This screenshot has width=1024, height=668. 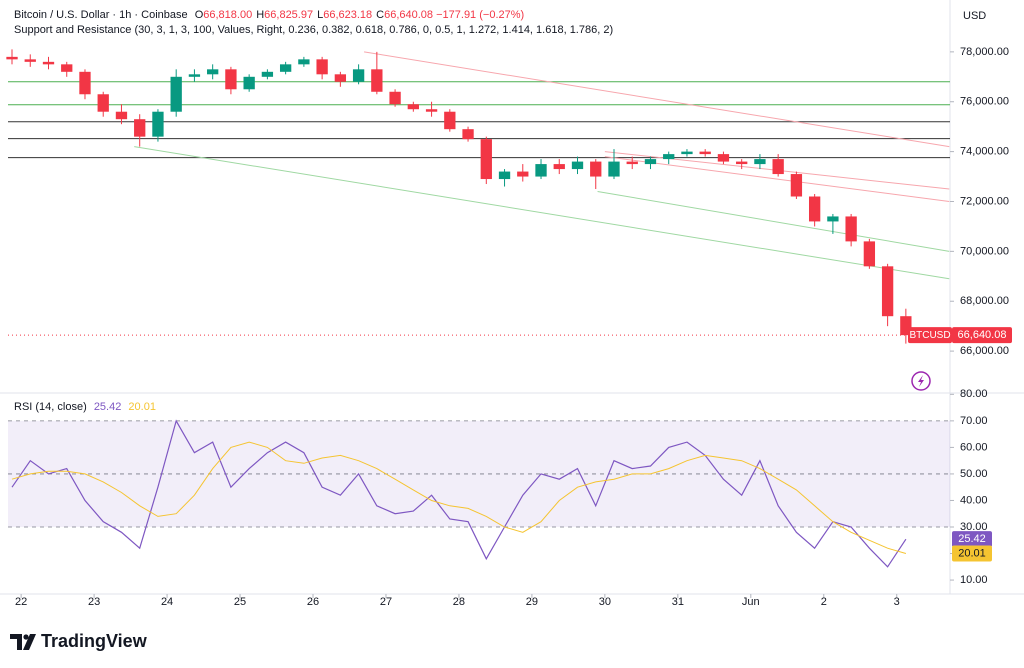 What do you see at coordinates (605, 602) in the screenshot?
I see `x-tick-label: 30` at bounding box center [605, 602].